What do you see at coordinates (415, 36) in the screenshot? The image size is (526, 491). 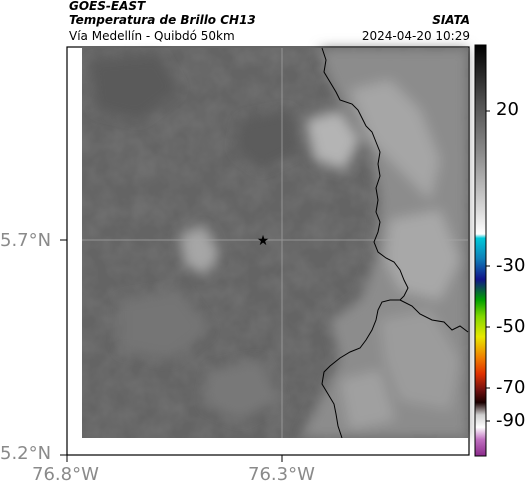 I see `timestamp: 2024-04-20 10:29` at bounding box center [415, 36].